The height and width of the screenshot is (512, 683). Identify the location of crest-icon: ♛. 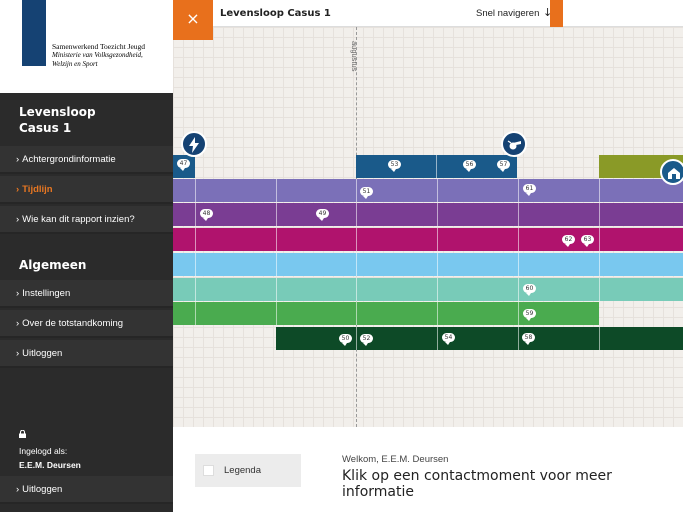
(56, 48).